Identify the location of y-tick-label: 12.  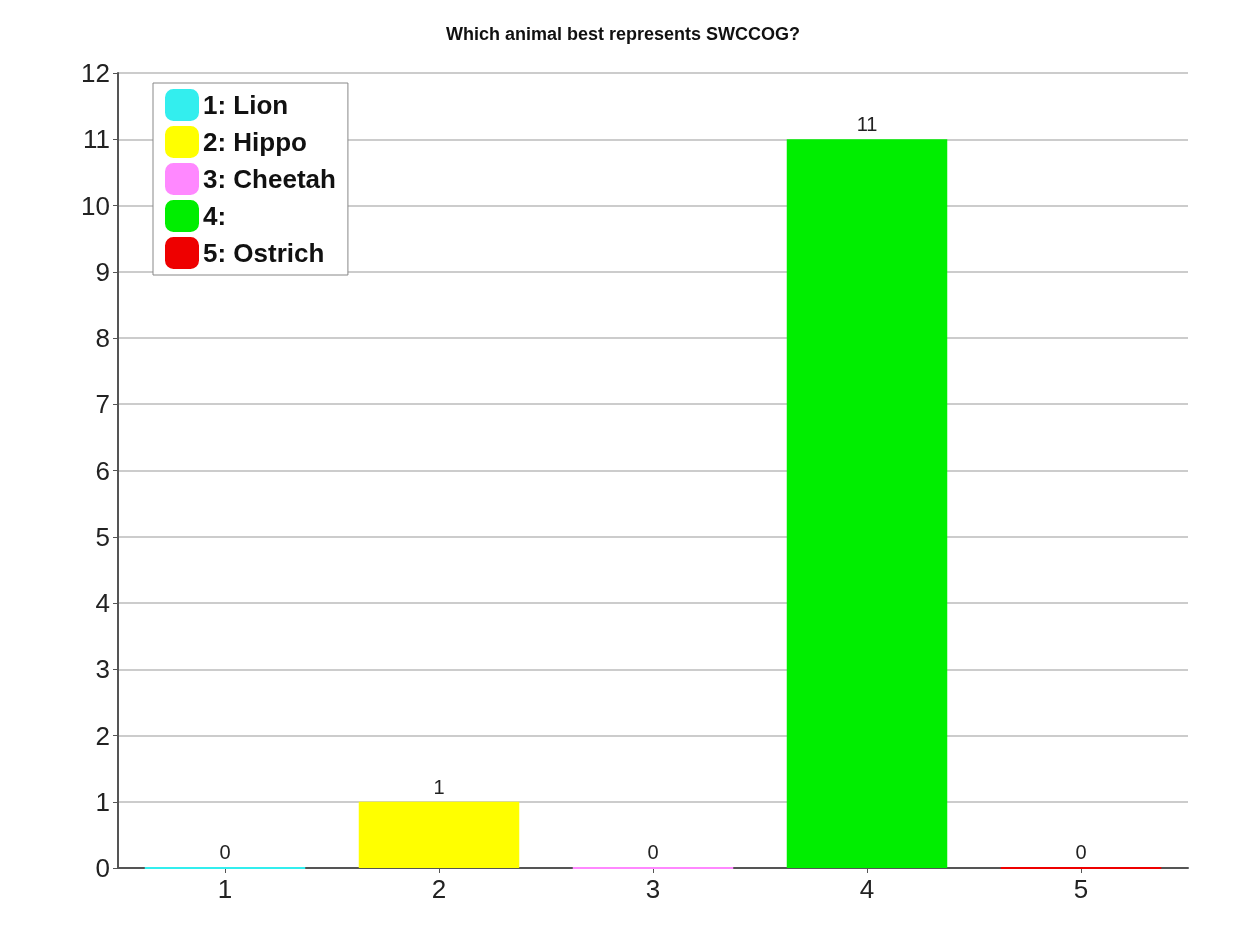
(95, 73).